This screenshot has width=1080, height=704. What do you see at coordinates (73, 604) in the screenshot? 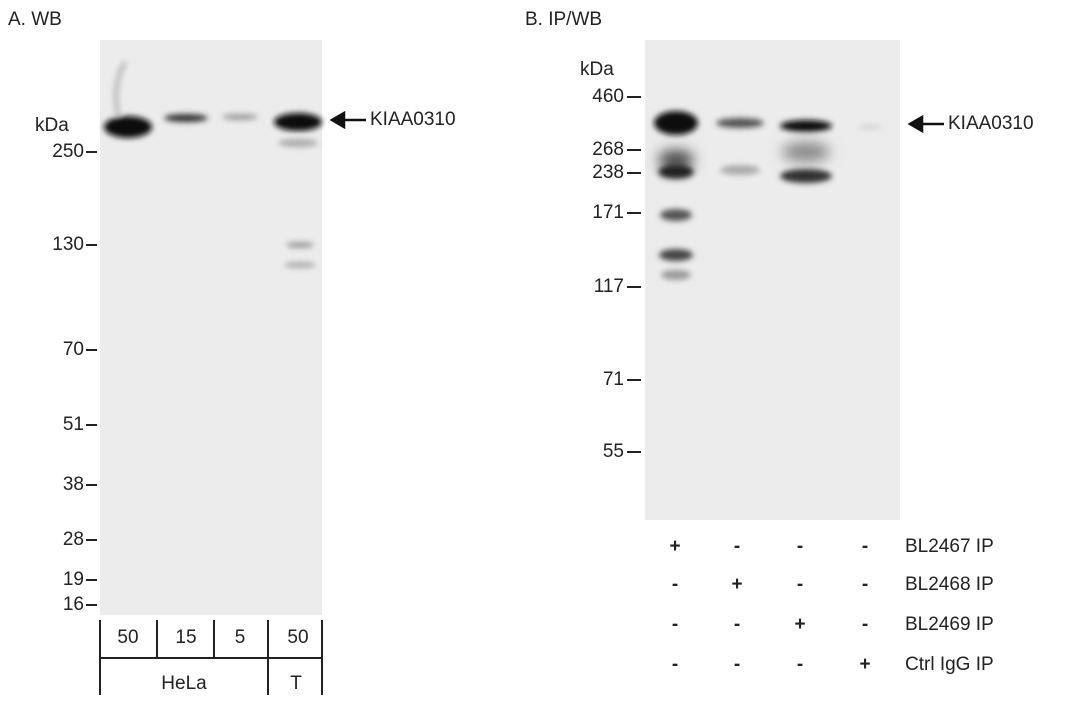
I see `marker-label: 16` at bounding box center [73, 604].